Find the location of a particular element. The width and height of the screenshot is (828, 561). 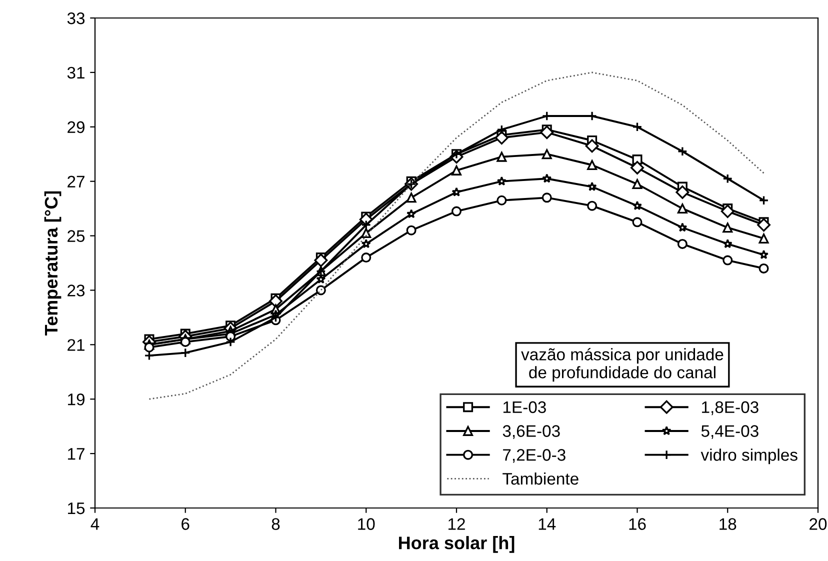

x-tick-label: 6 is located at coordinates (186, 524).